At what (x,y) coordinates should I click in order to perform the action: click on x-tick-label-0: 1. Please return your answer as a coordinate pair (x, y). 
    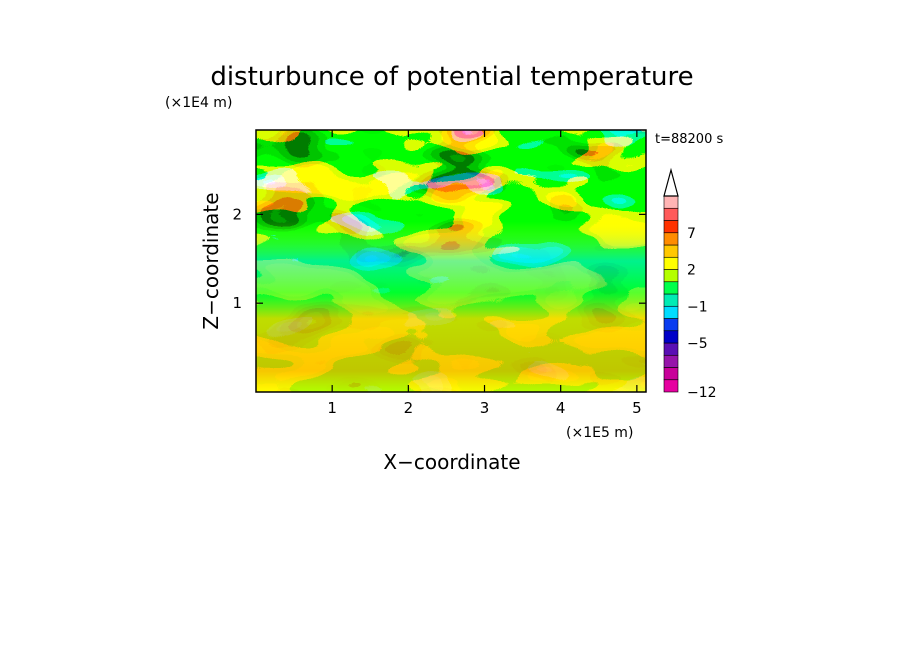
    Looking at the image, I should click on (332, 408).